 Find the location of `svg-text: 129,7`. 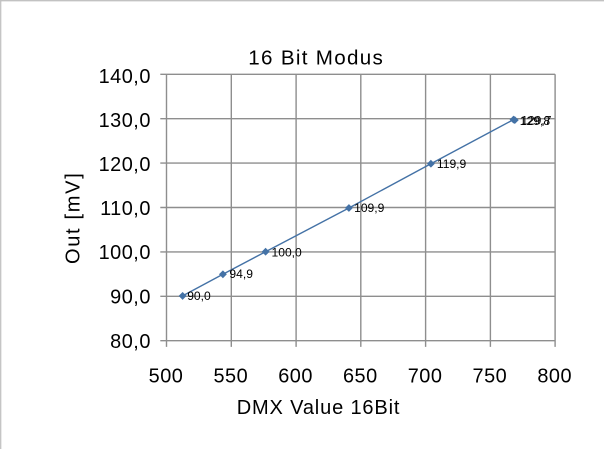

svg-text: 129,7 is located at coordinates (536, 120).